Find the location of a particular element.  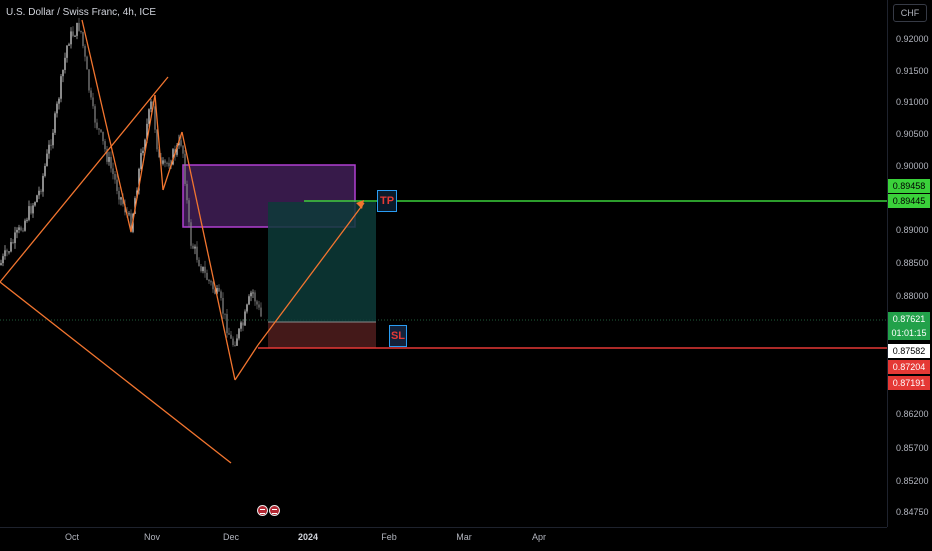

price-tick: 0.90000 is located at coordinates (912, 166).